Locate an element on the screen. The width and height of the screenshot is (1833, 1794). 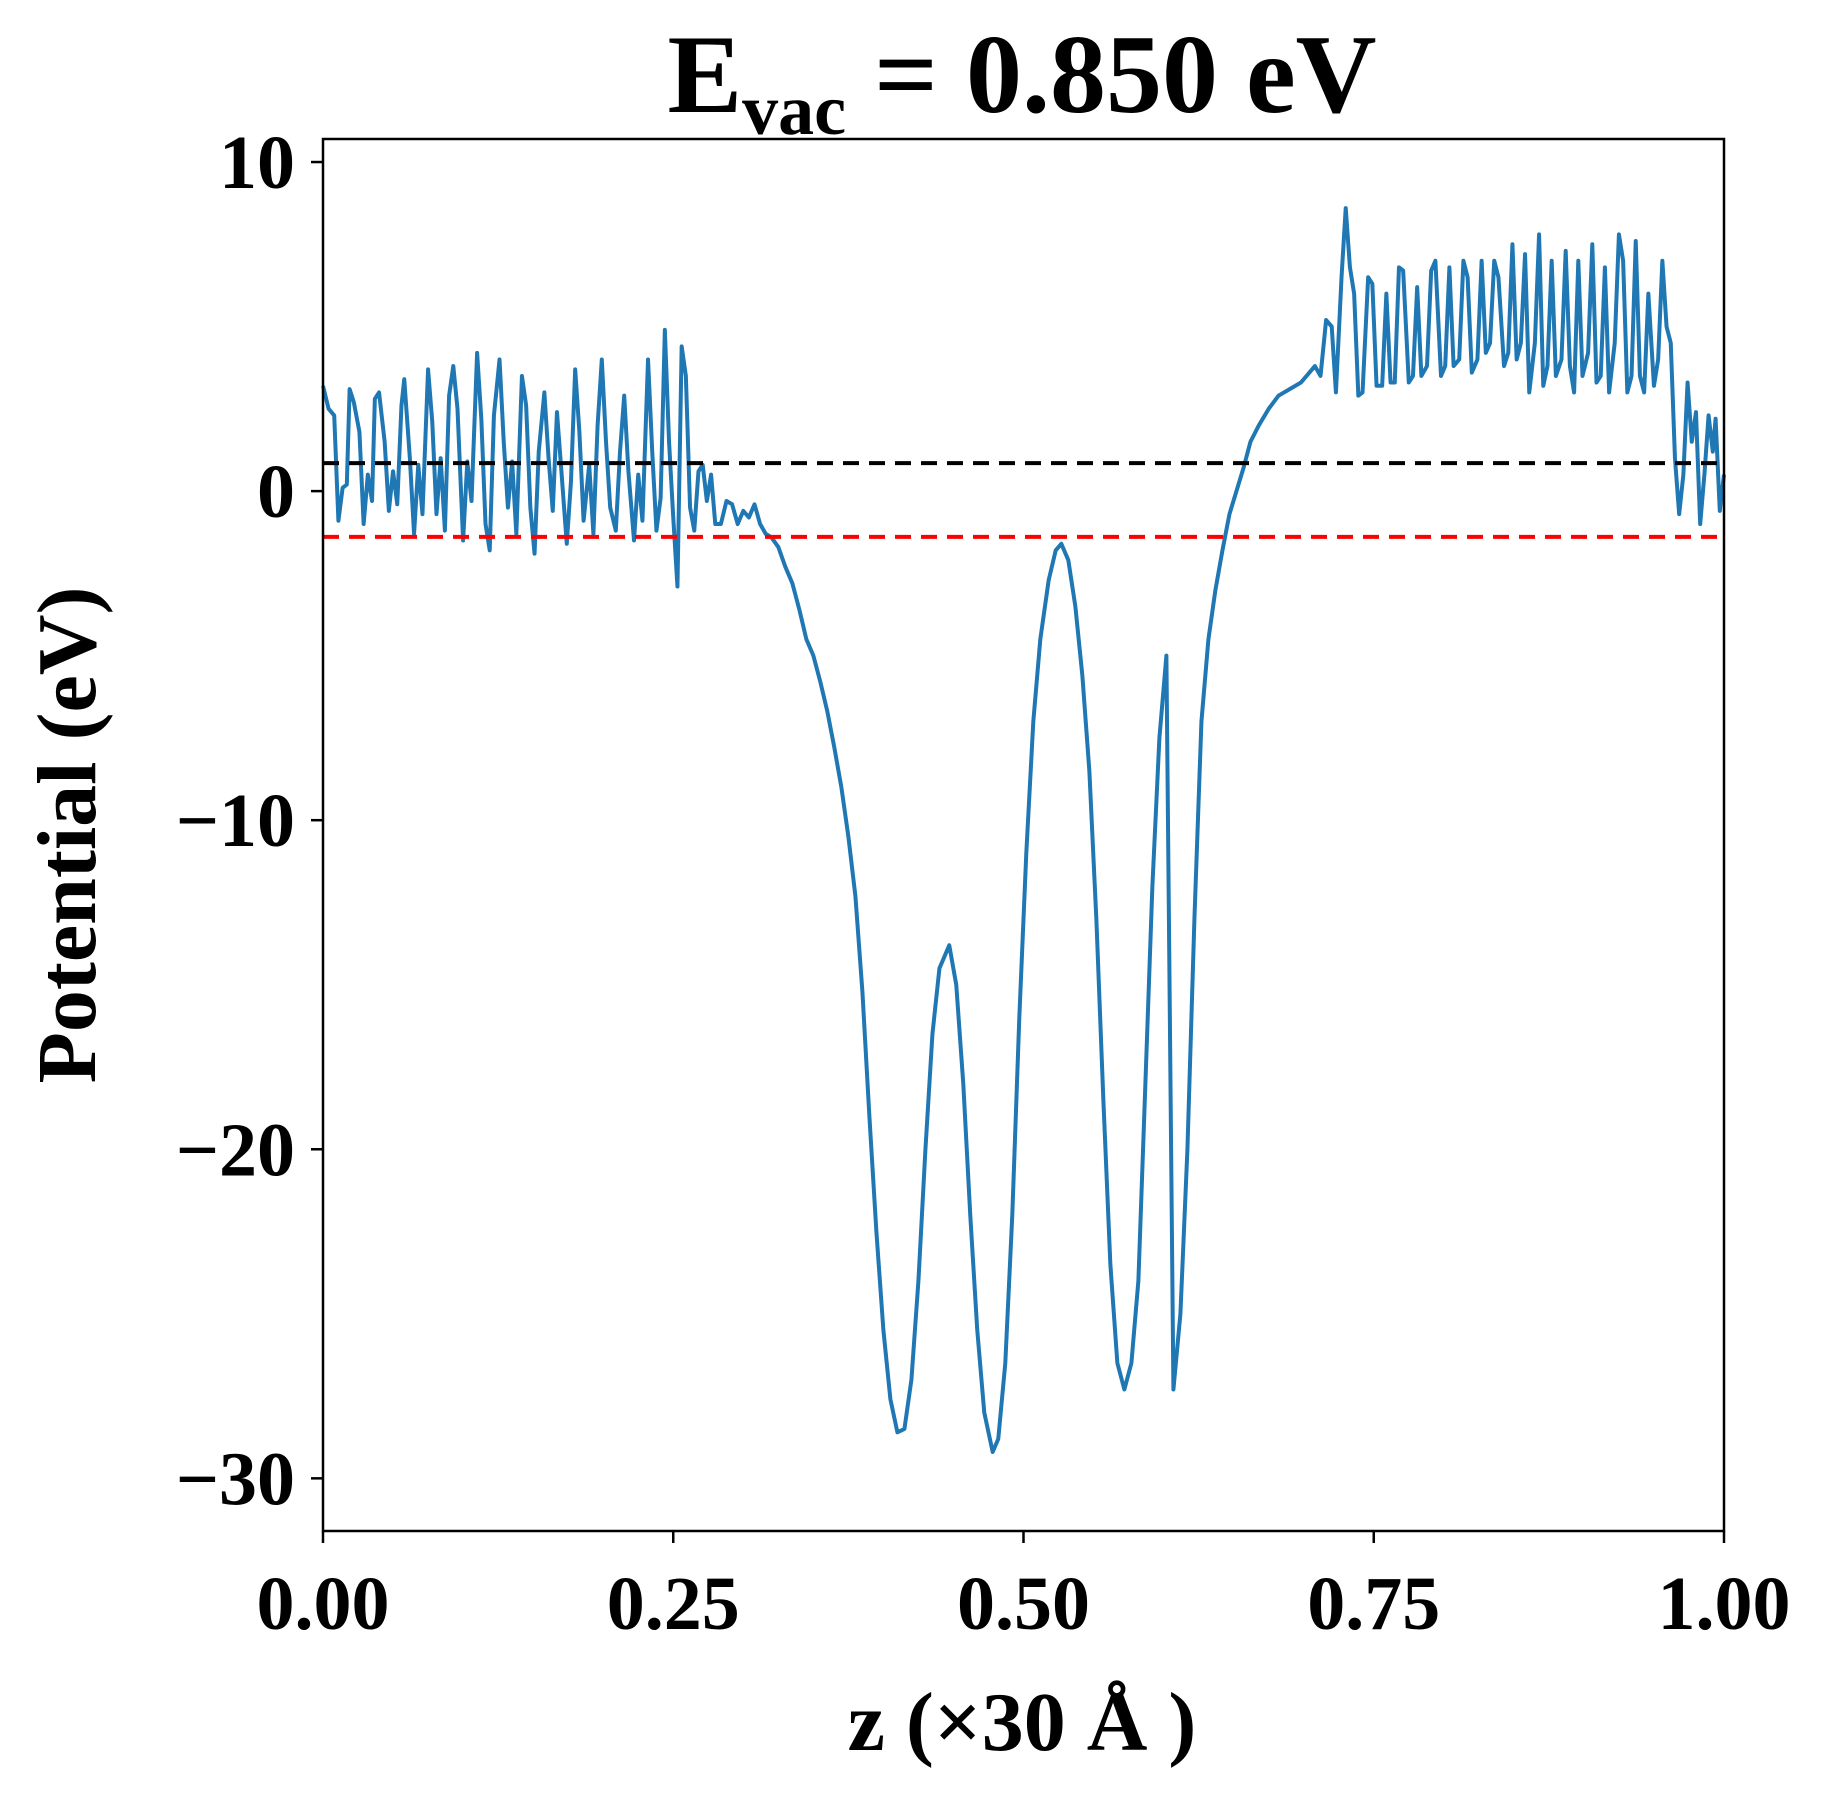
title-rest: = 0.850 eV is located at coordinates (1111, 75).